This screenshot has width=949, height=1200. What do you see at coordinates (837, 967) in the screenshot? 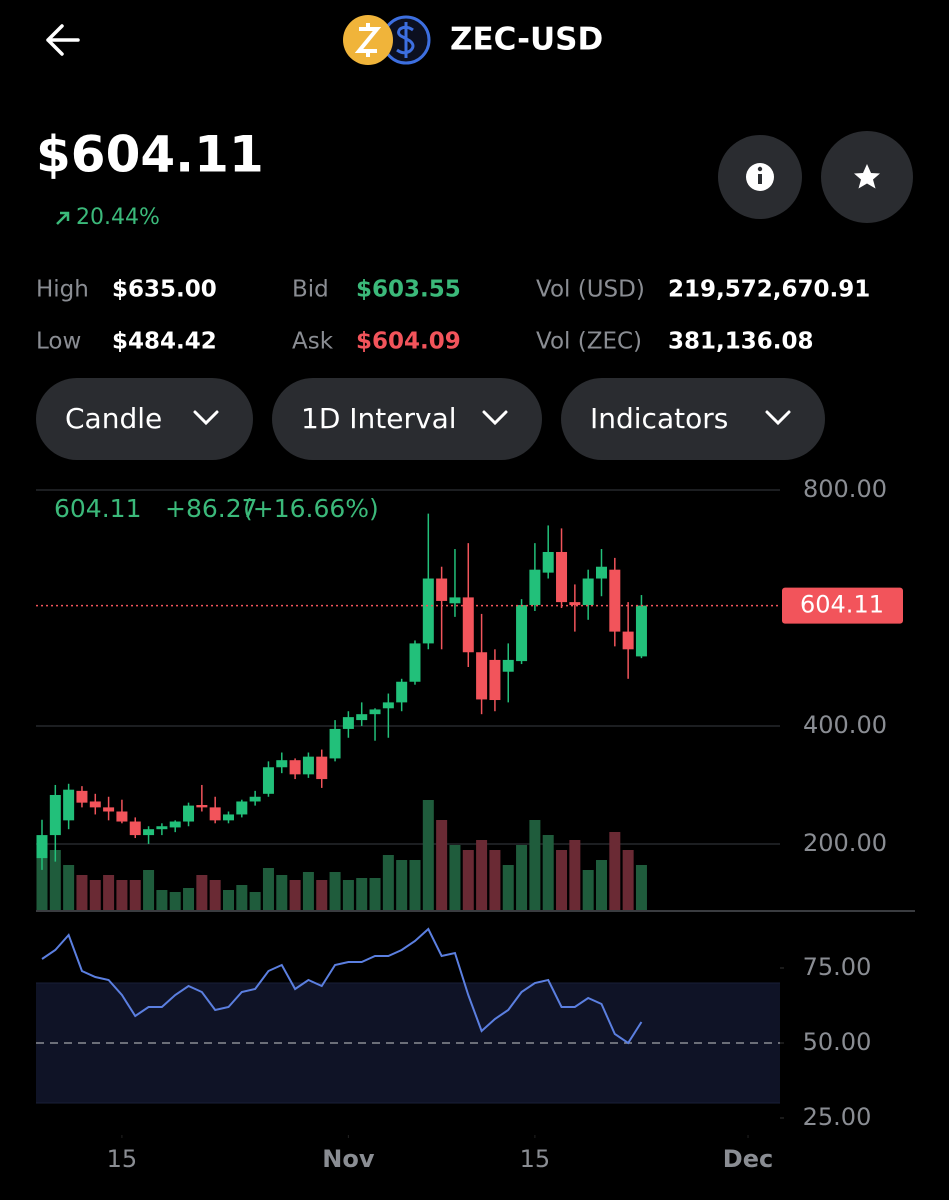
I see `rsi-tick-label: 75.00` at bounding box center [837, 967].